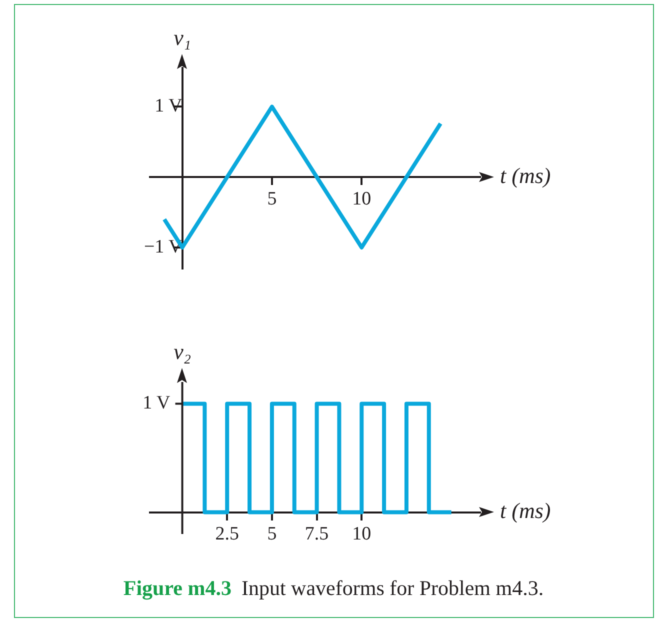 This screenshot has width=667, height=625. I want to click on y-axis-title: v₂, so click(183, 351).